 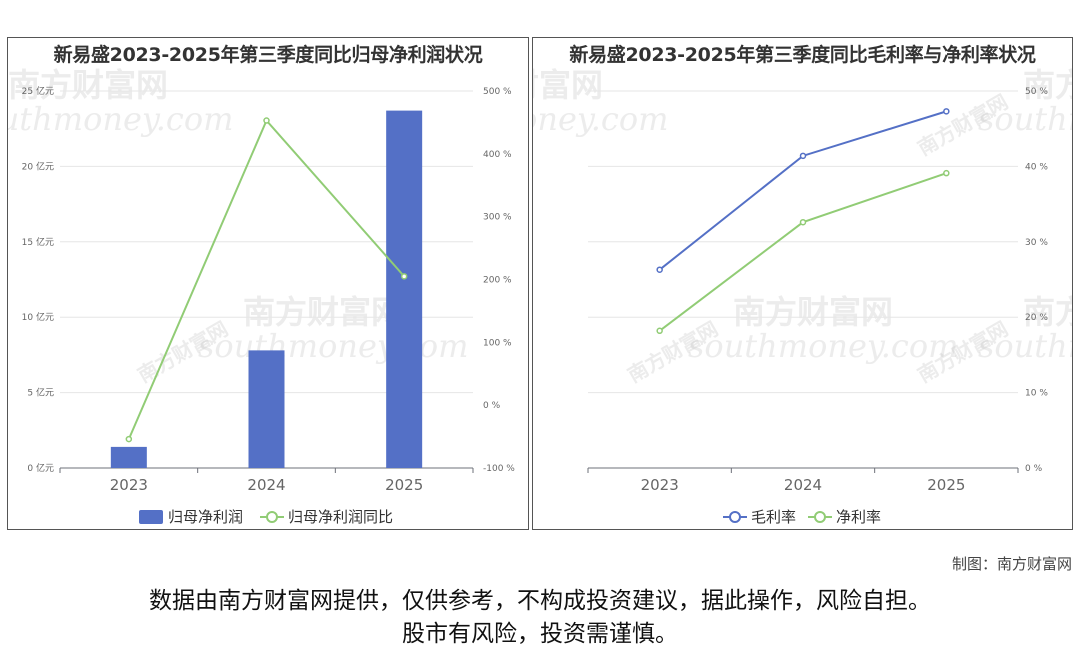 What do you see at coordinates (497, 281) in the screenshot?
I see `y-right-tick-label: 200 %` at bounding box center [497, 281].